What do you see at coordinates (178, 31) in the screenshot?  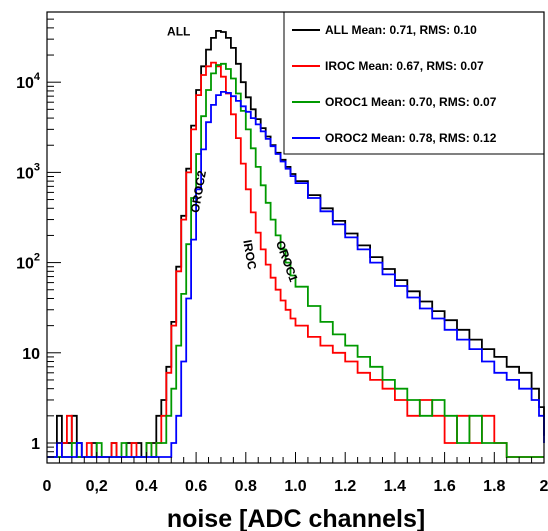 I see `annotation-all: ALL` at bounding box center [178, 31].